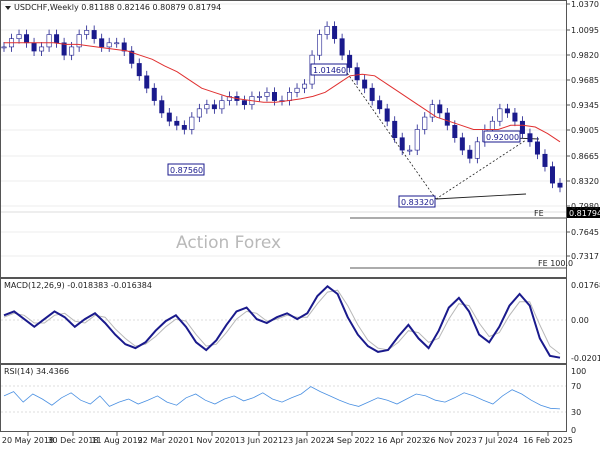 The image size is (600, 450). What do you see at coordinates (585, 80) in the screenshot?
I see `main-y-label: 0.9685` at bounding box center [585, 80].